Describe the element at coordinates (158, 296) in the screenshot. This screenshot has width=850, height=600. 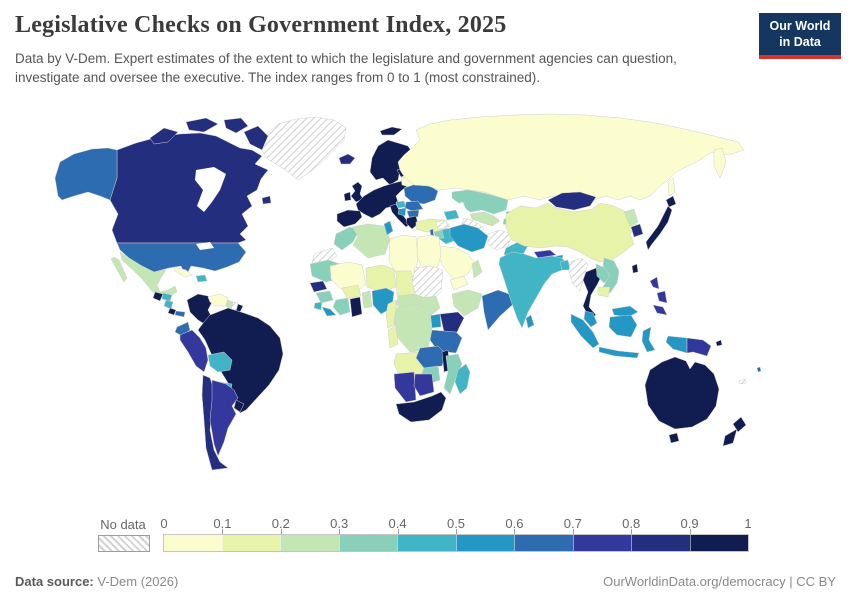
I see `country-guatemala` at that location.